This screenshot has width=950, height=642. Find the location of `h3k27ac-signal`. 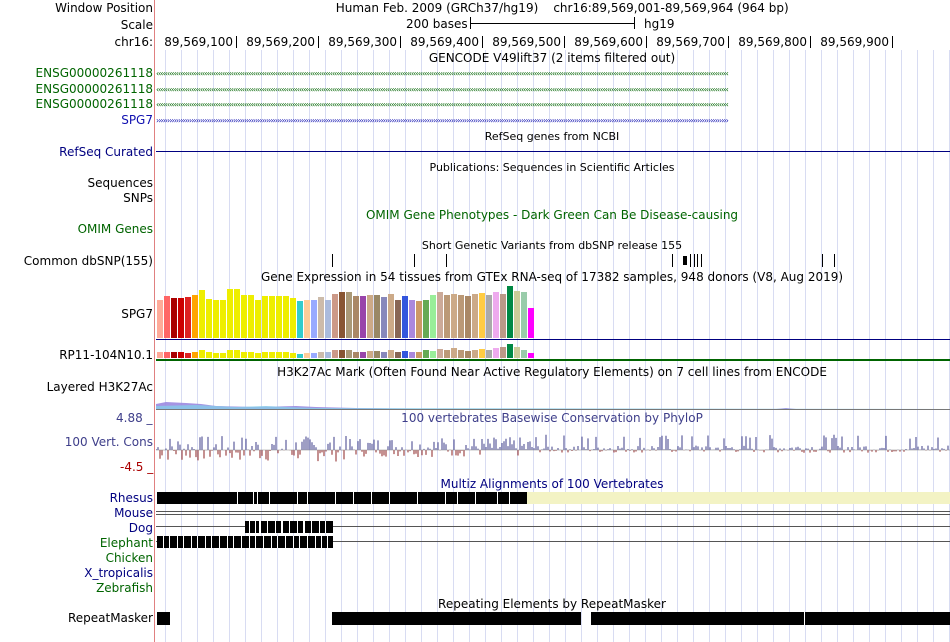

h3k27ac-signal is located at coordinates (553, 404).